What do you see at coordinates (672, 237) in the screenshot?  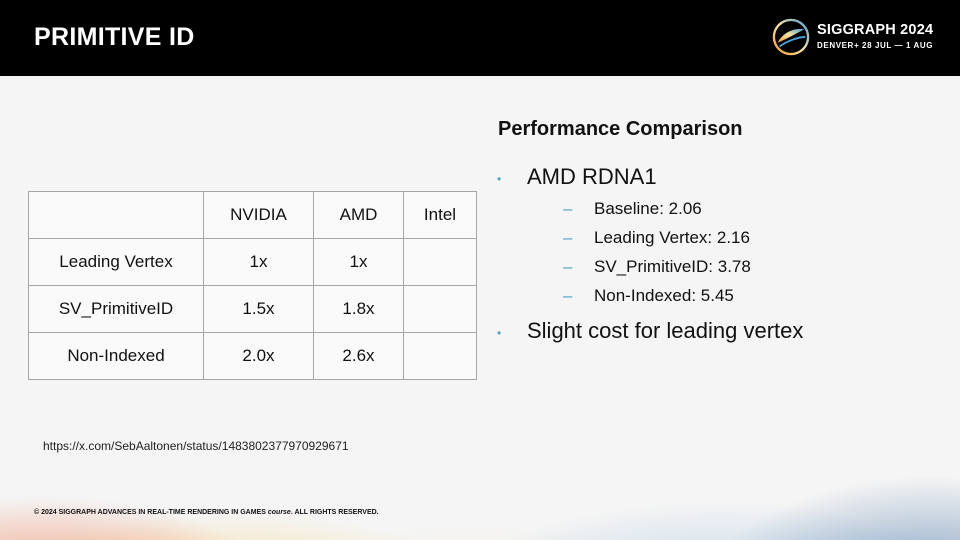 I see `sub-bullet-text: Leading Vertex: 2.16` at bounding box center [672, 237].